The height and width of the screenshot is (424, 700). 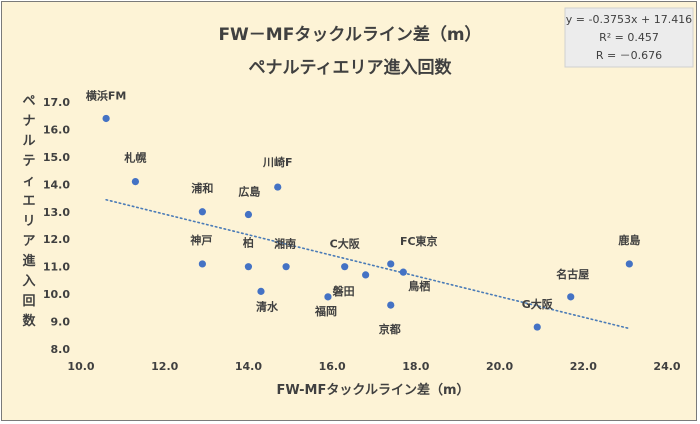 What do you see at coordinates (56, 212) in the screenshot?
I see `y-tick-label: 13.0` at bounding box center [56, 212].